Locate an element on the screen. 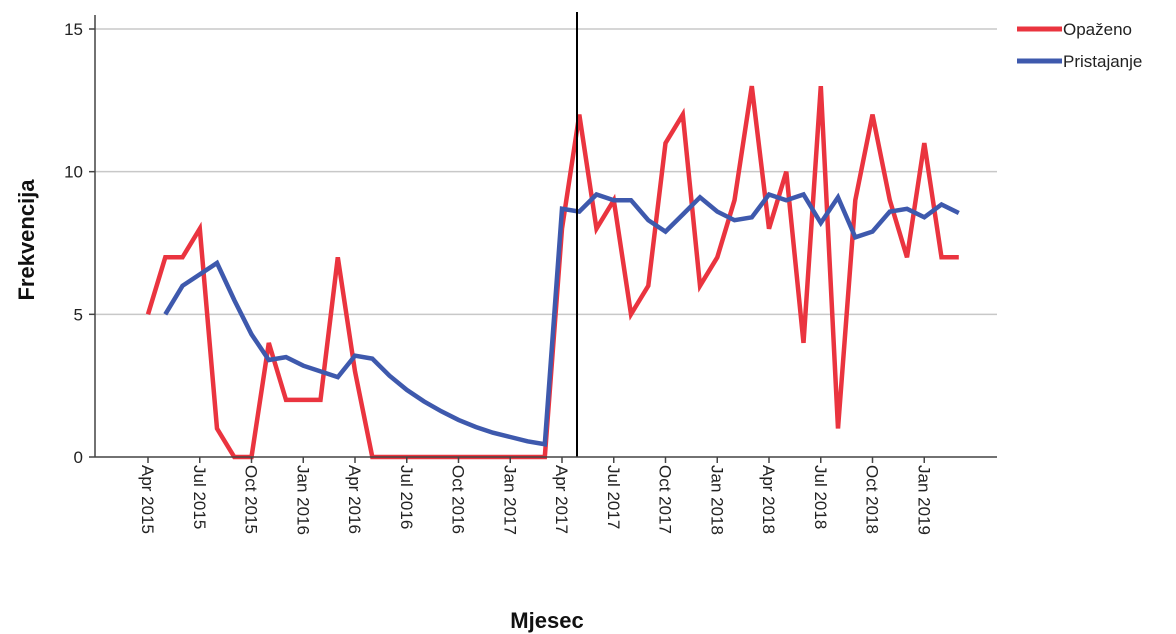 This screenshot has width=1176, height=634. x-tick-label: Apr 2018 is located at coordinates (768, 499).